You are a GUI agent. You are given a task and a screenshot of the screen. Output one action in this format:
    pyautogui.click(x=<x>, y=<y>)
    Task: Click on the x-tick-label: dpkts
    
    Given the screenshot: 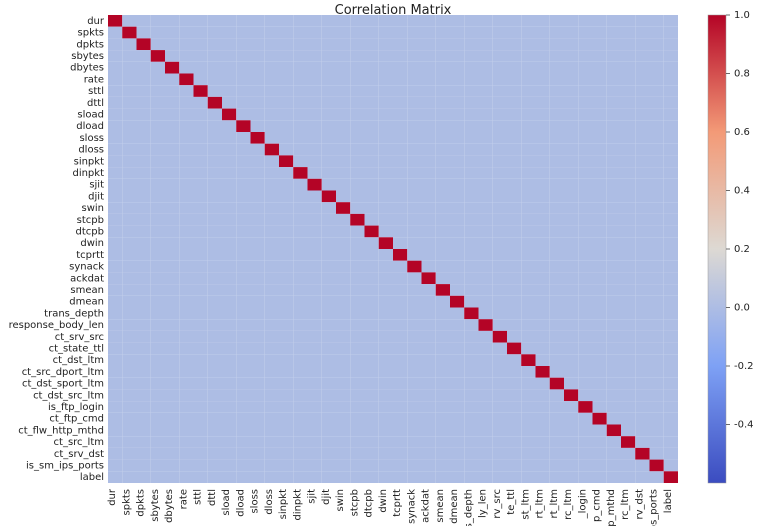 What is the action you would take?
    pyautogui.click(x=141, y=503)
    